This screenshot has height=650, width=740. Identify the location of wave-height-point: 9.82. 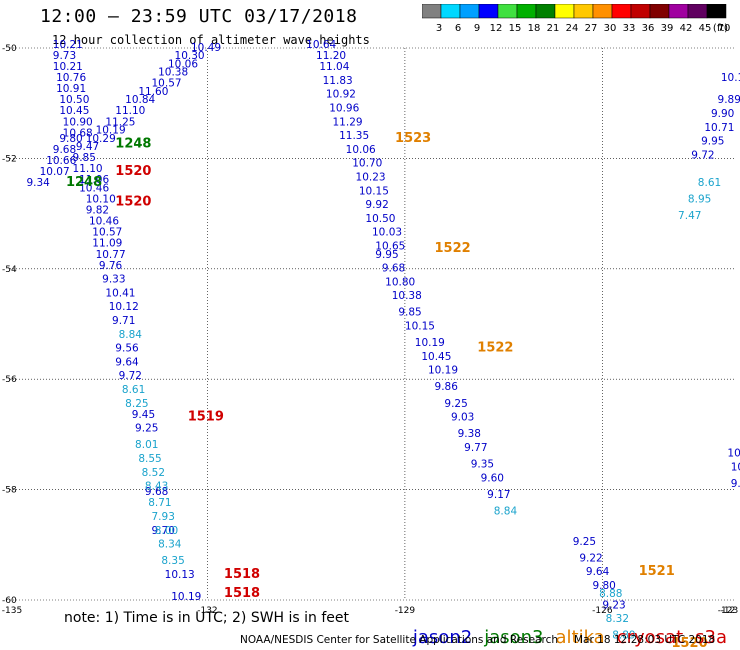
(97, 211).